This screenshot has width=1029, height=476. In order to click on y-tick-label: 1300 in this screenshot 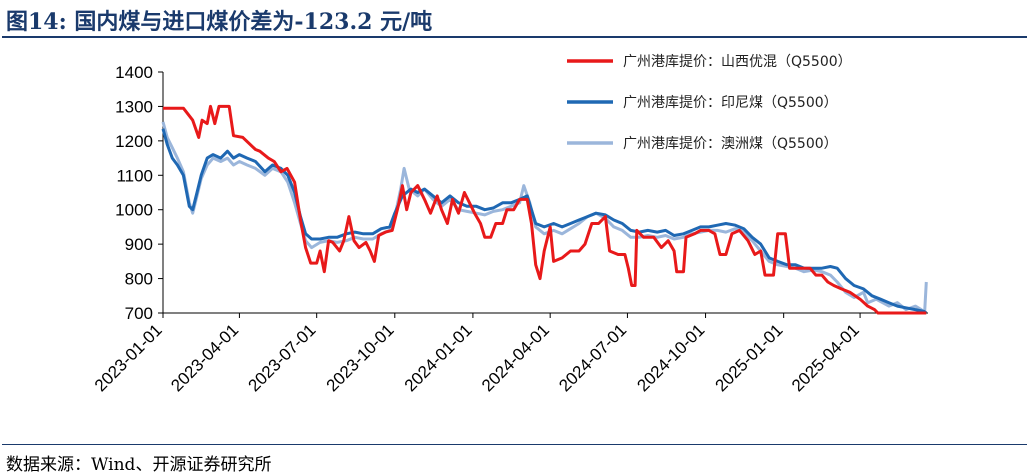, I will do `click(134, 106)`.